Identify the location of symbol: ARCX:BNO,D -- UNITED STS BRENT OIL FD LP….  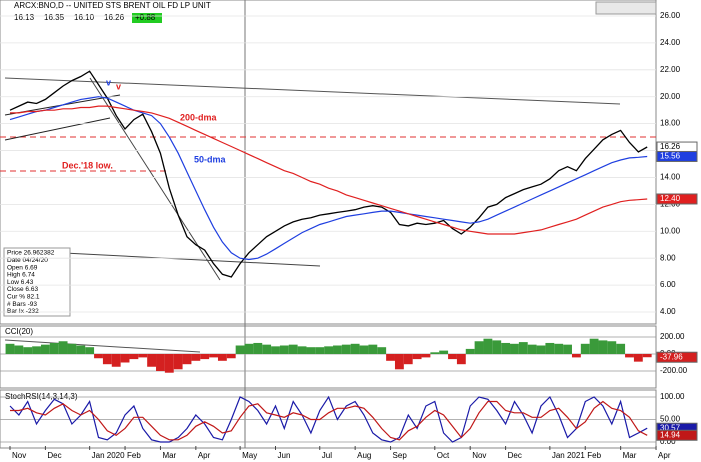
(112, 5).